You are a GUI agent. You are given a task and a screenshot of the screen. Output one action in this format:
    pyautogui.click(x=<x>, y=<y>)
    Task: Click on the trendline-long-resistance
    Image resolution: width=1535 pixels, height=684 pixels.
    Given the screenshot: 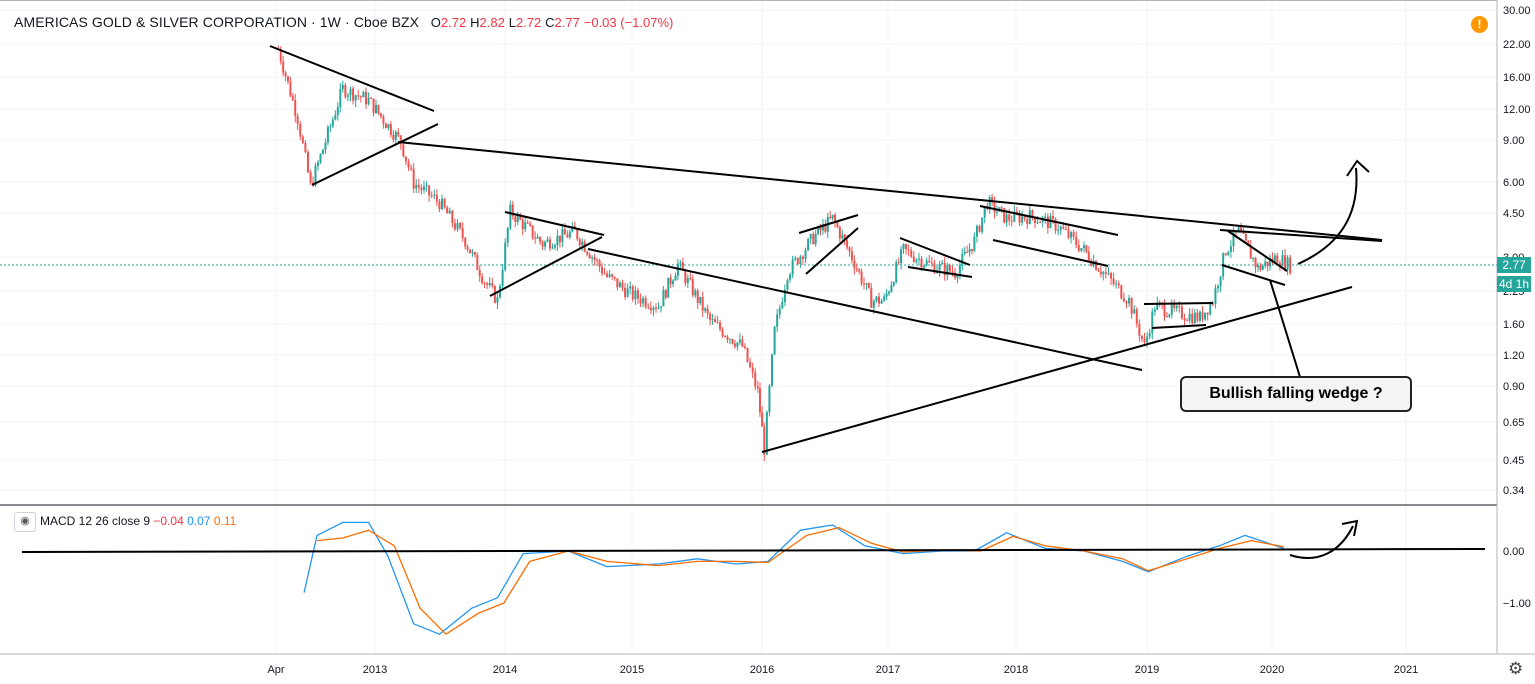 What is the action you would take?
    pyautogui.click(x=890, y=191)
    